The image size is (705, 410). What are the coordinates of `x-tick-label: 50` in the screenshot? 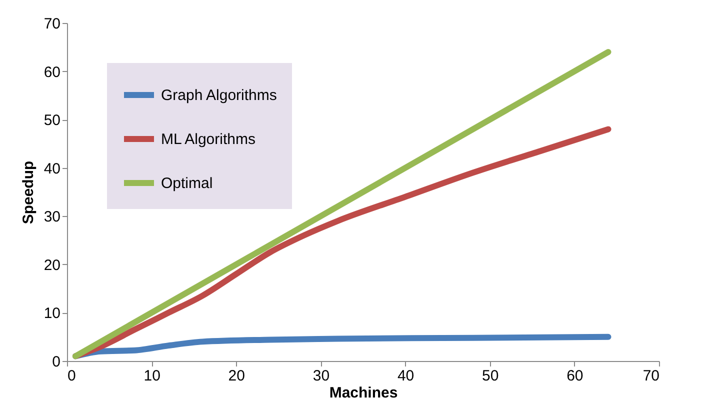 It's located at (490, 376).